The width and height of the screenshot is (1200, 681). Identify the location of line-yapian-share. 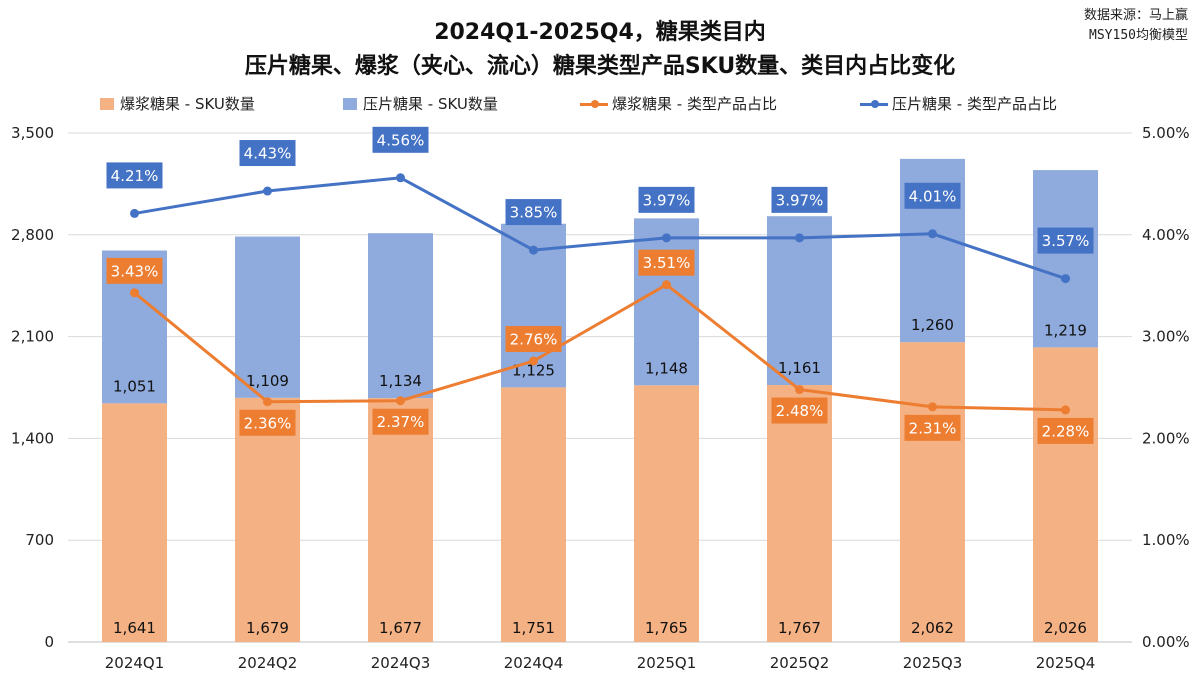
(600, 228).